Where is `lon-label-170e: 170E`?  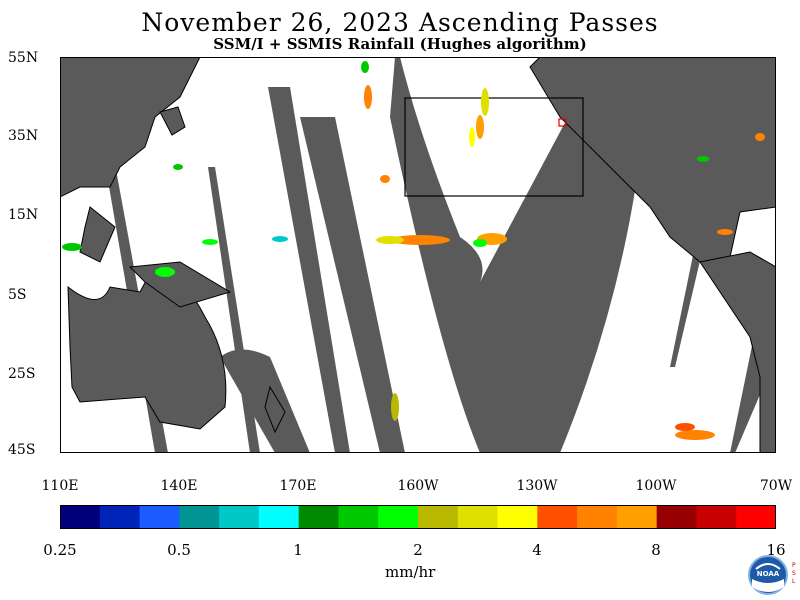
lon-label-170e: 170E is located at coordinates (298, 486).